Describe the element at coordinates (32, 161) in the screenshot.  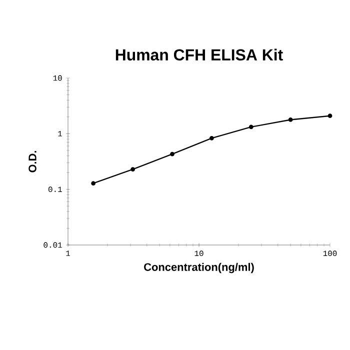
I see `y-axis-title: O.D.` at that location.